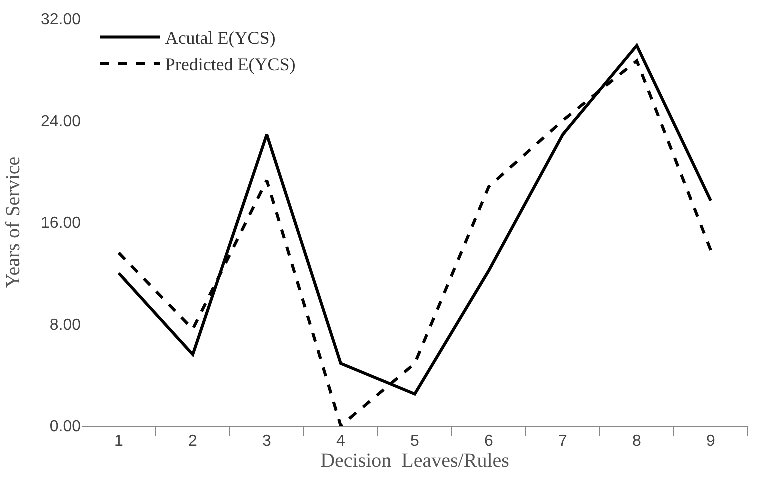  Describe the element at coordinates (230, 64) in the screenshot. I see `legend-label: Predicted E(YCS)` at that location.